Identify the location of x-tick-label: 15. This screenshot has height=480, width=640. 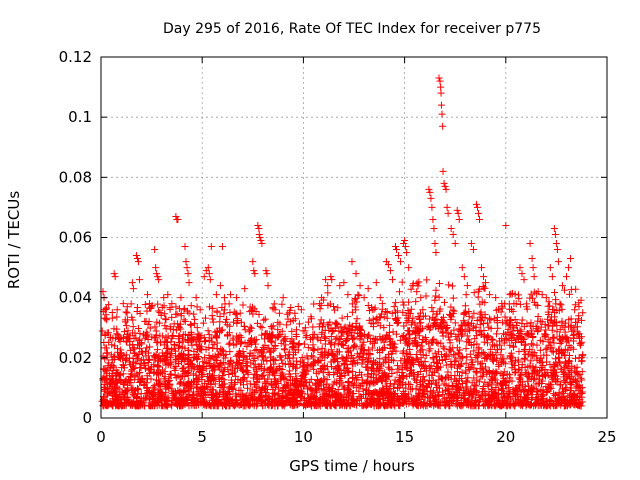
(404, 437).